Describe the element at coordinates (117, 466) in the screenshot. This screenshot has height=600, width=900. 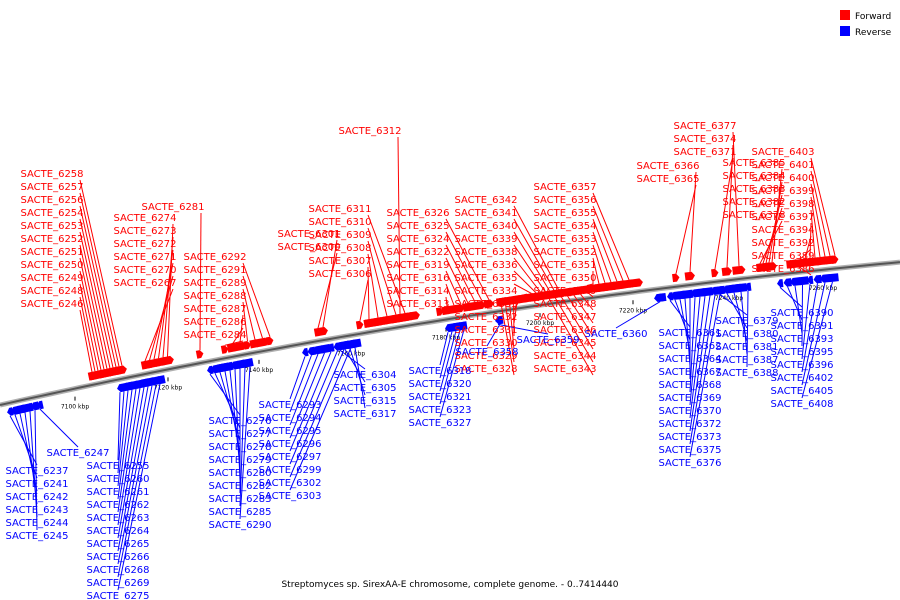
I see `reverse-gene-label: SACTE_6255` at that location.